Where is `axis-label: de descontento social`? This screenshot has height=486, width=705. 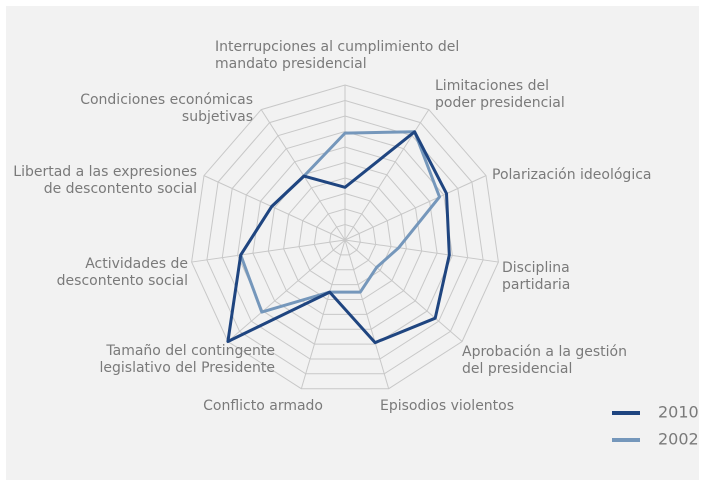 axis-label: de descontento social is located at coordinates (120, 189).